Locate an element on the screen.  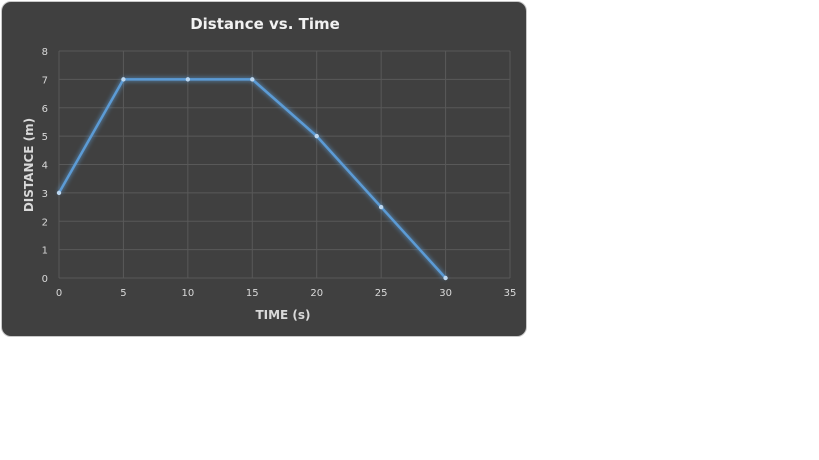
x-axis-label: TIME (s) is located at coordinates (282, 315).